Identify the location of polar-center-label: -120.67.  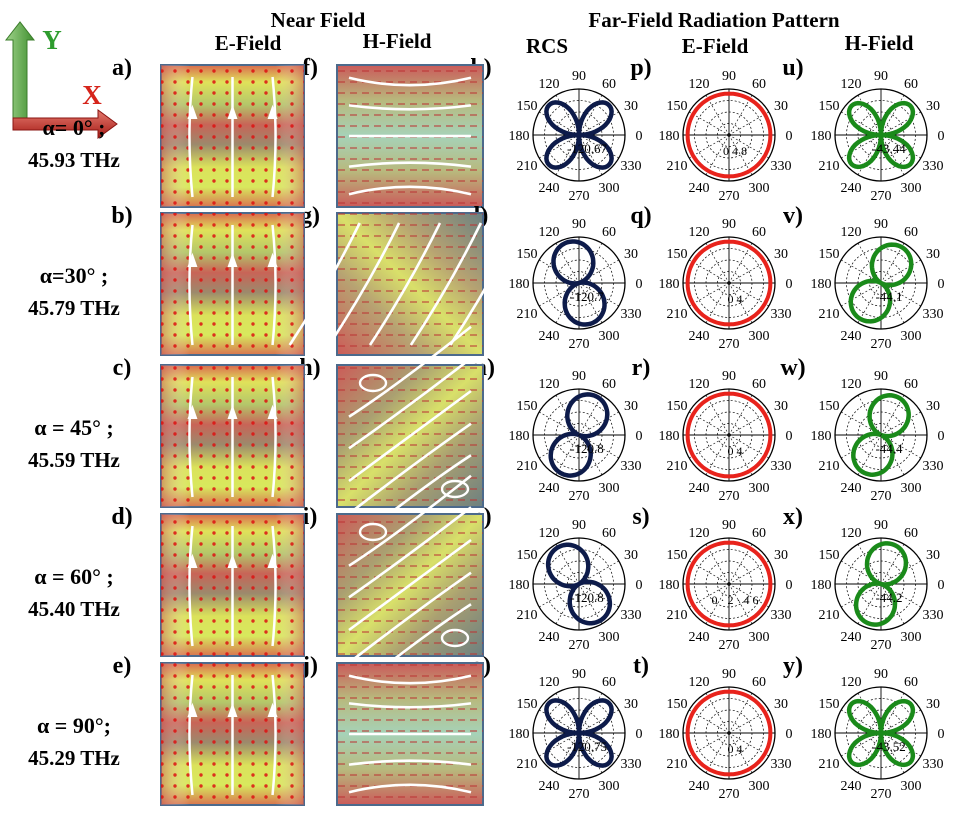
(587, 148).